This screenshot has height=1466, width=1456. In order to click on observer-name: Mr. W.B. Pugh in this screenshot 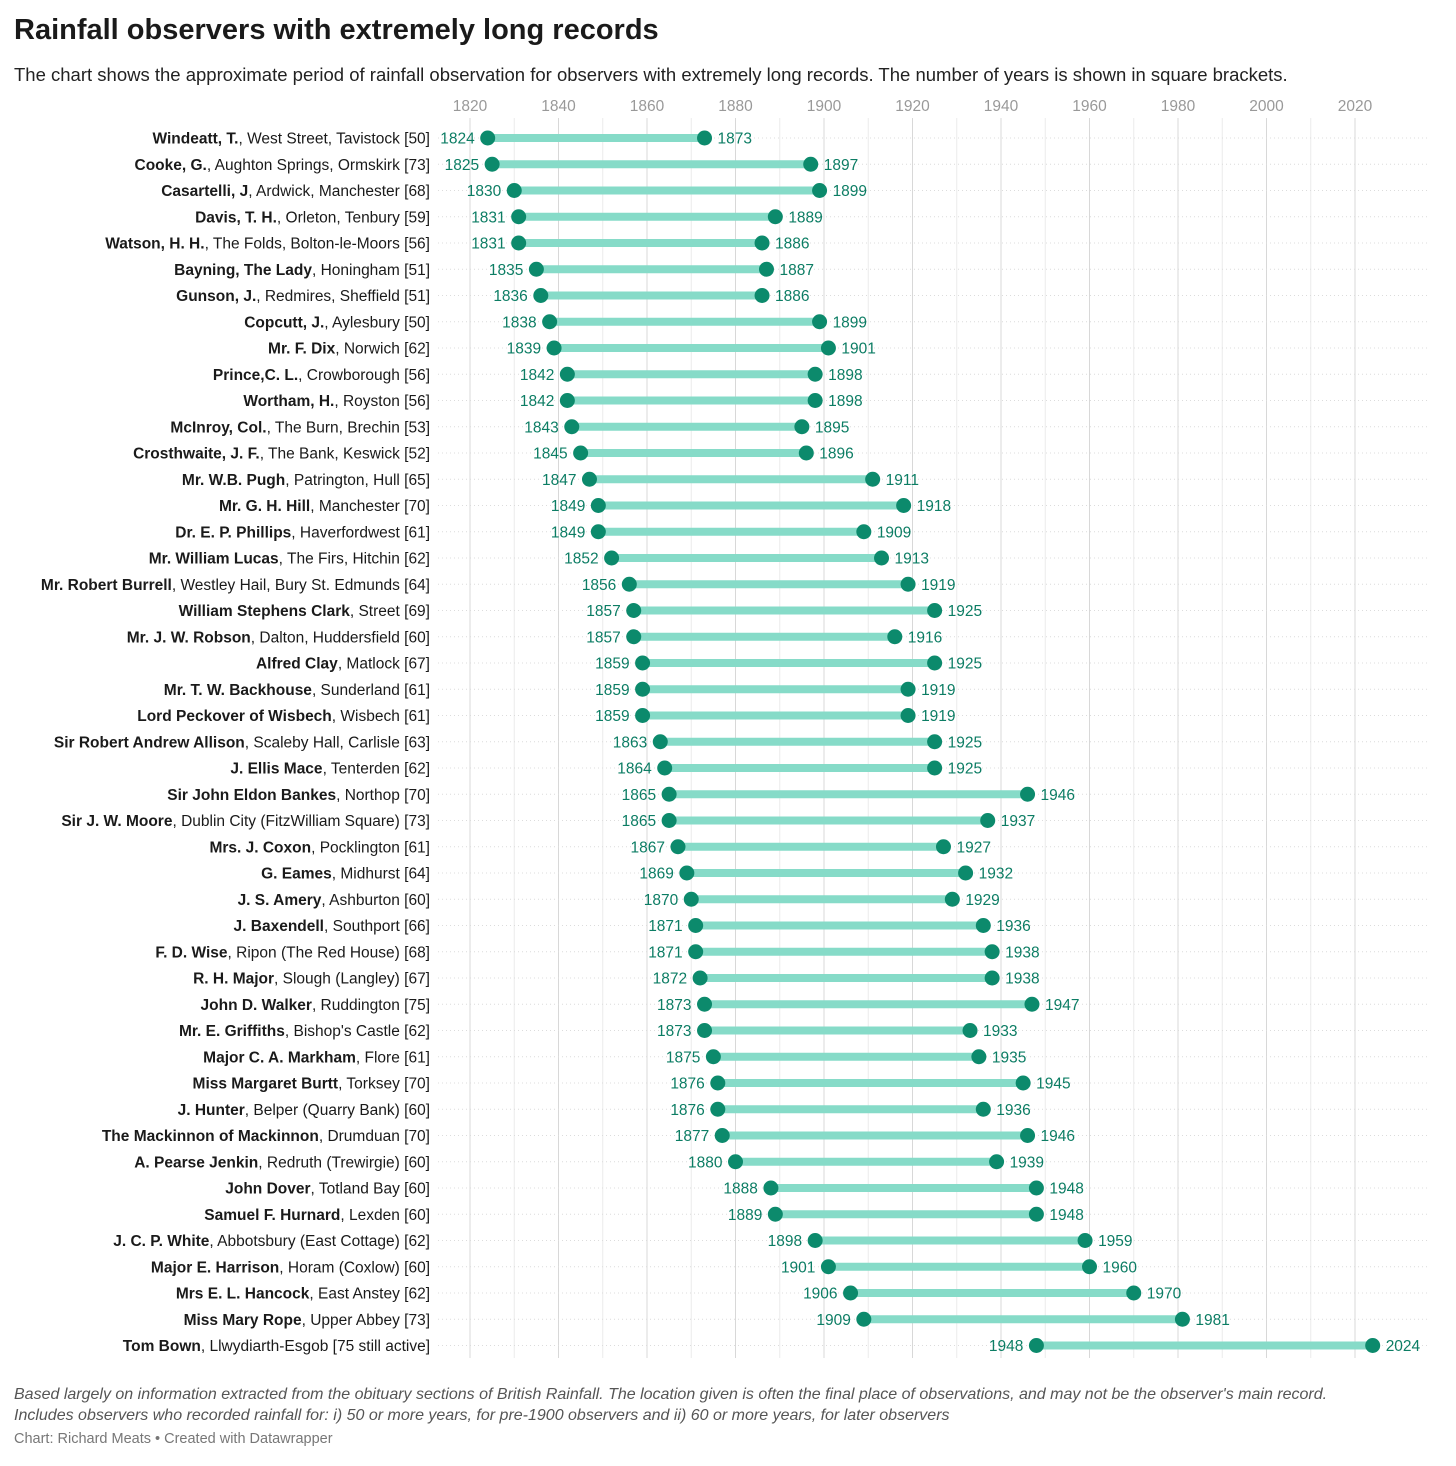, I will do `click(233, 480)`.